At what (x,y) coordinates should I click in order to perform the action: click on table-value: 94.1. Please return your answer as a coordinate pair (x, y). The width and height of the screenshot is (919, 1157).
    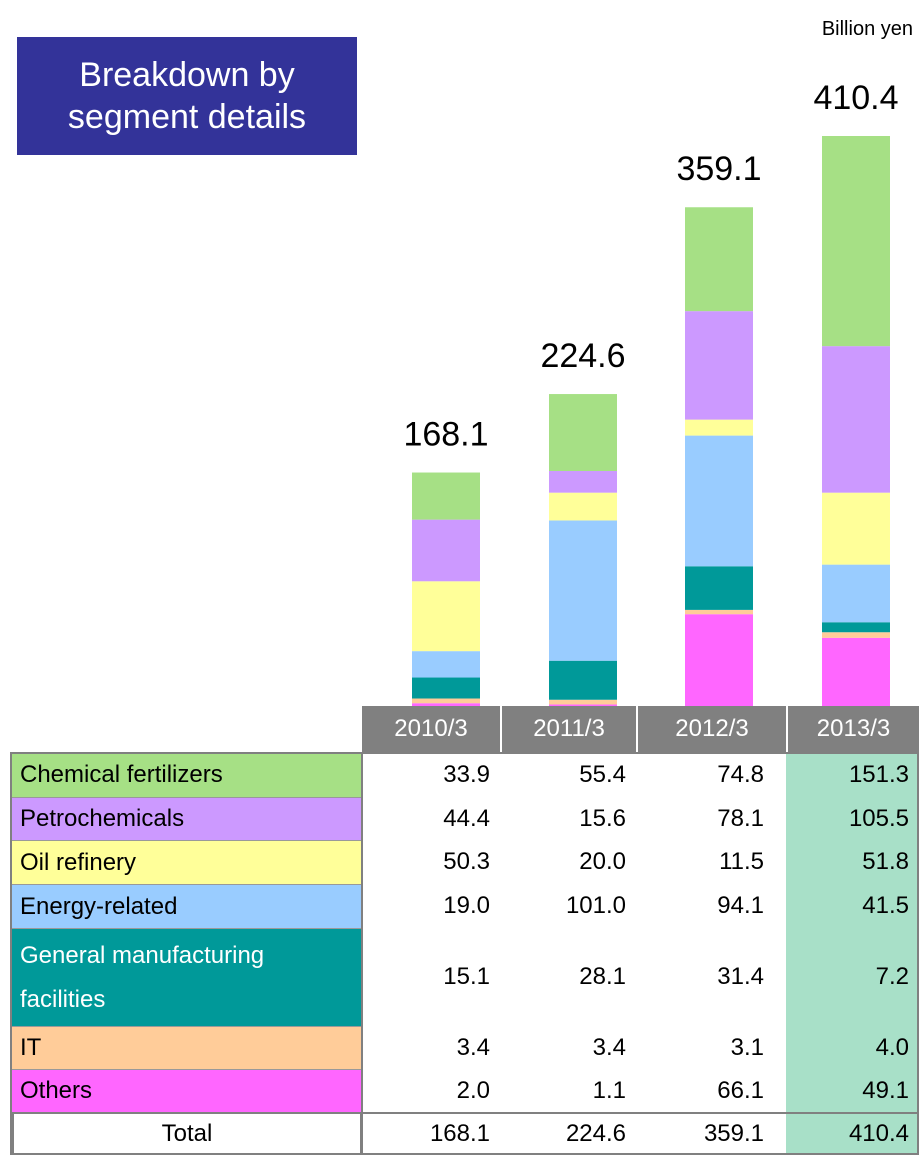
    Looking at the image, I should click on (740, 905).